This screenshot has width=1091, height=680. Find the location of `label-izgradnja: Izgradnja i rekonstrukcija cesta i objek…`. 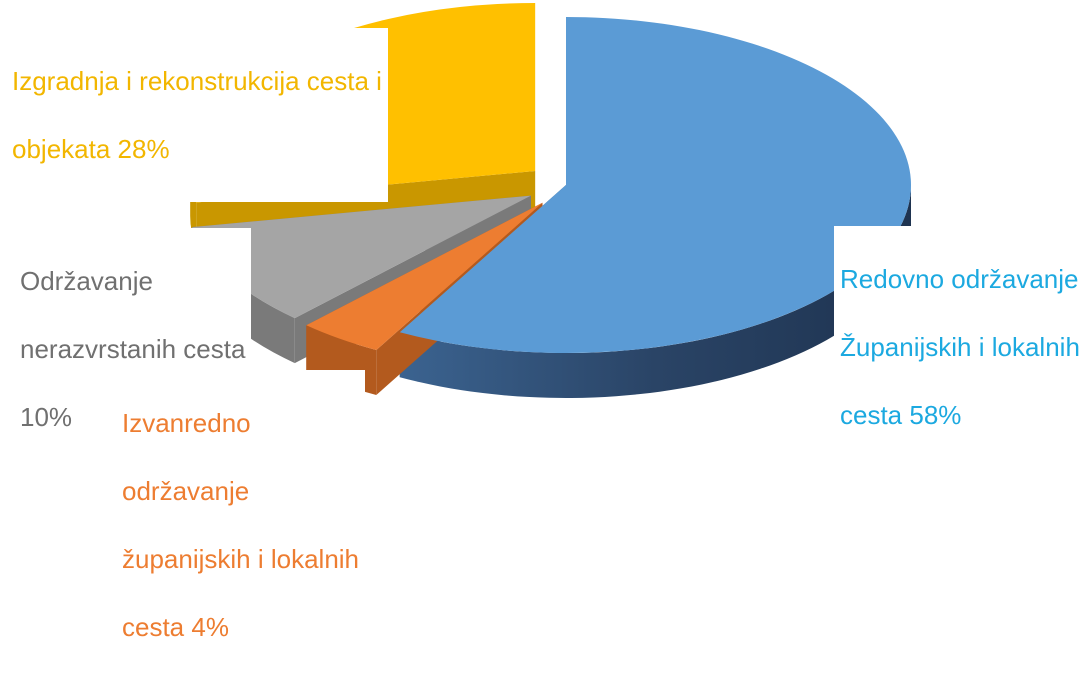

label-izgradnja: Izgradnja i rekonstrukcija cesta i objek… is located at coordinates (197, 115).